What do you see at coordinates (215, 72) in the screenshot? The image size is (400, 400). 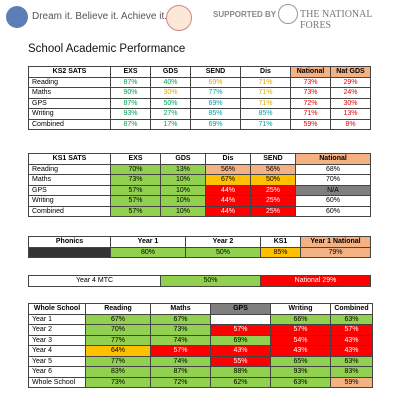 I see `cell: SEND` at bounding box center [215, 72].